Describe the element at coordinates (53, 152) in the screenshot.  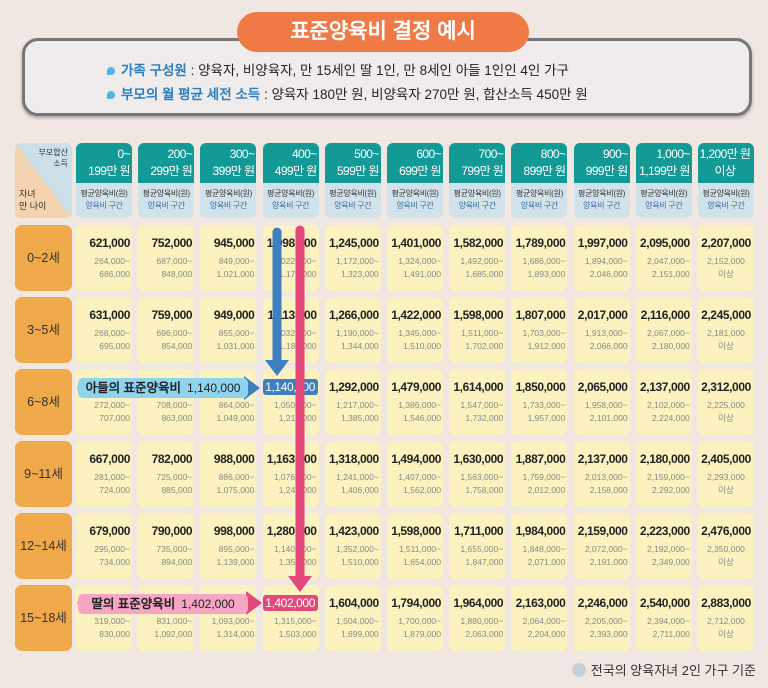
I see `corner-income-label: 부모합산` at that location.